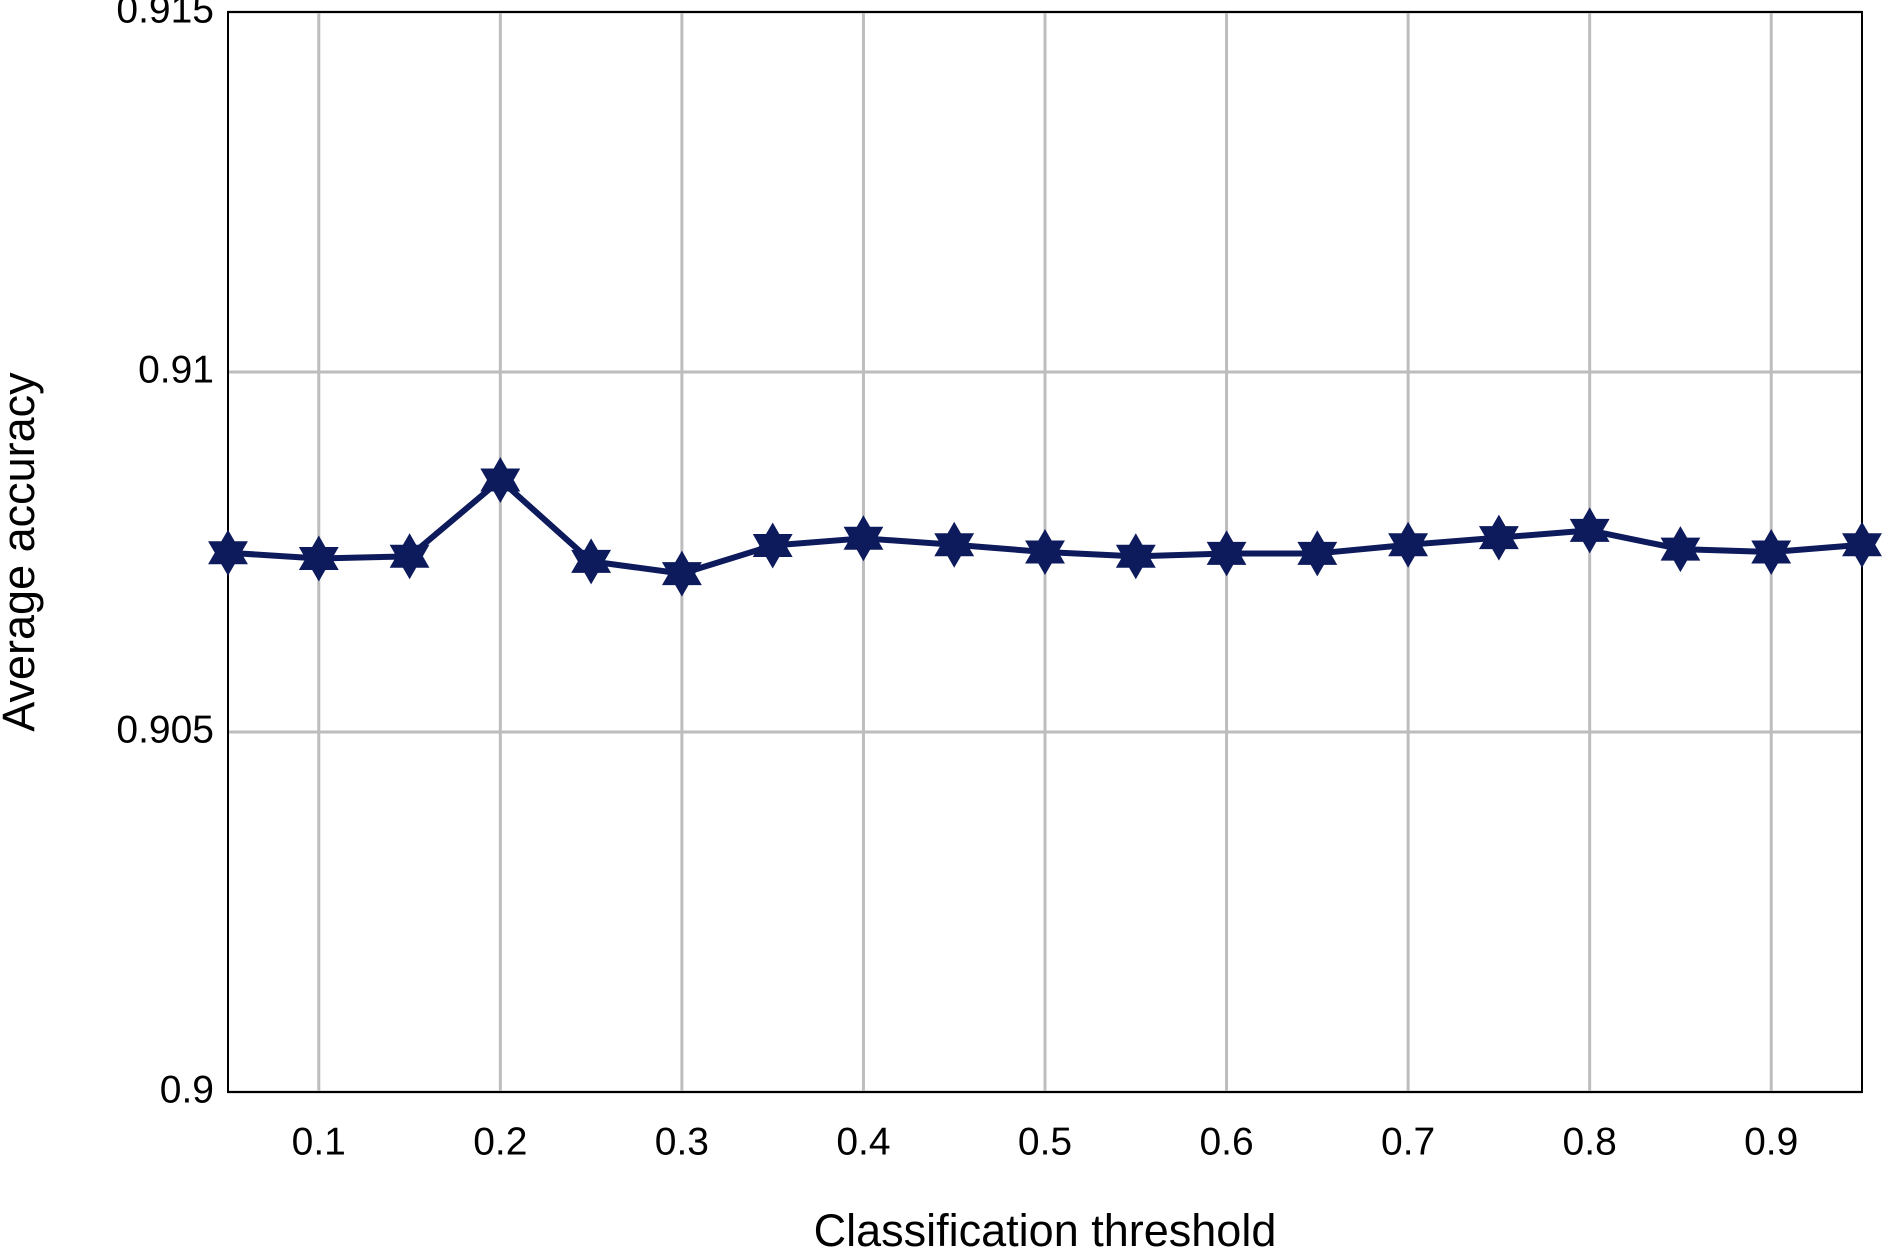 The image size is (1900, 1255). Describe the element at coordinates (1045, 1141) in the screenshot. I see `x-tick-label: 0.5` at that location.